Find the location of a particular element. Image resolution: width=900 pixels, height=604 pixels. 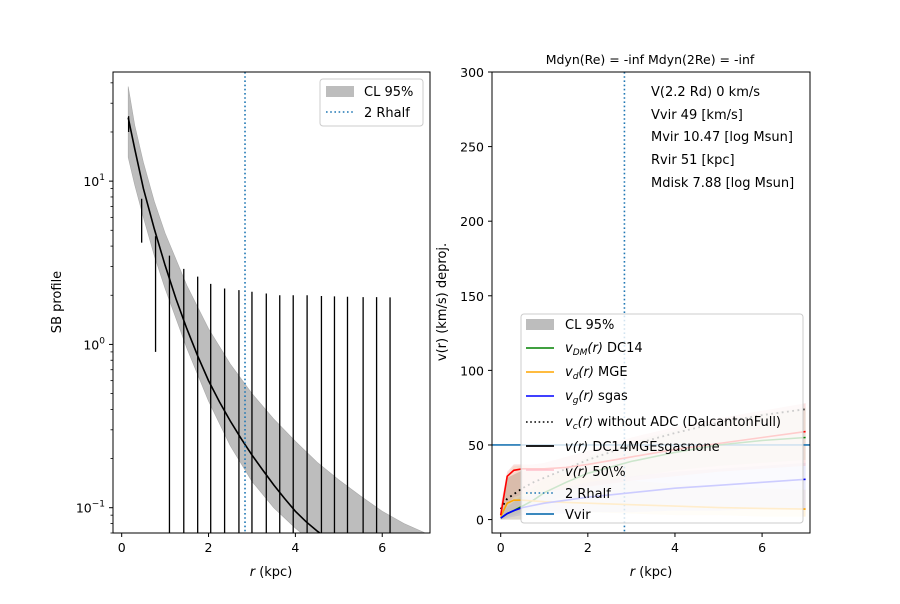

velocity-xtick-label: 0 is located at coordinates (501, 547).